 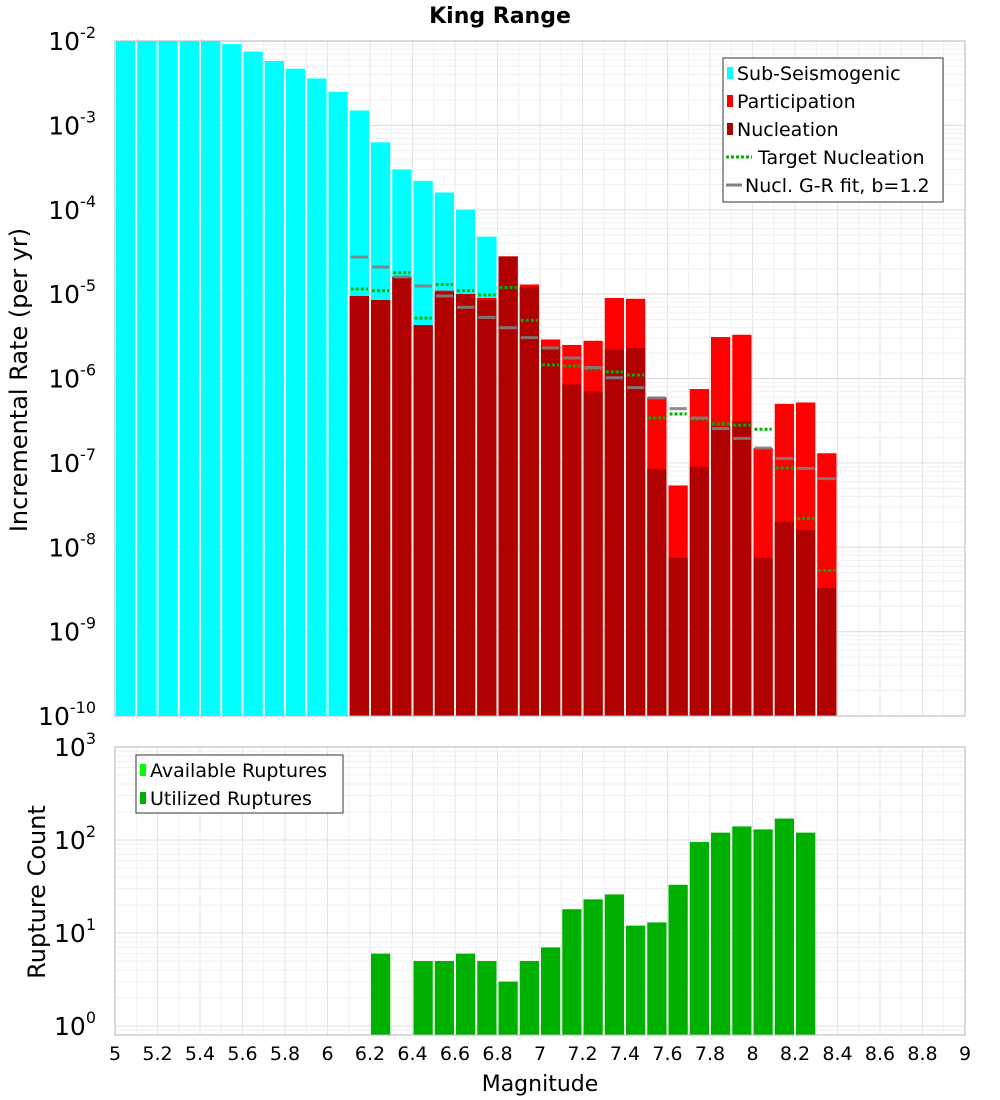 I want to click on x-axis-label: Magnitude, so click(x=540, y=1084).